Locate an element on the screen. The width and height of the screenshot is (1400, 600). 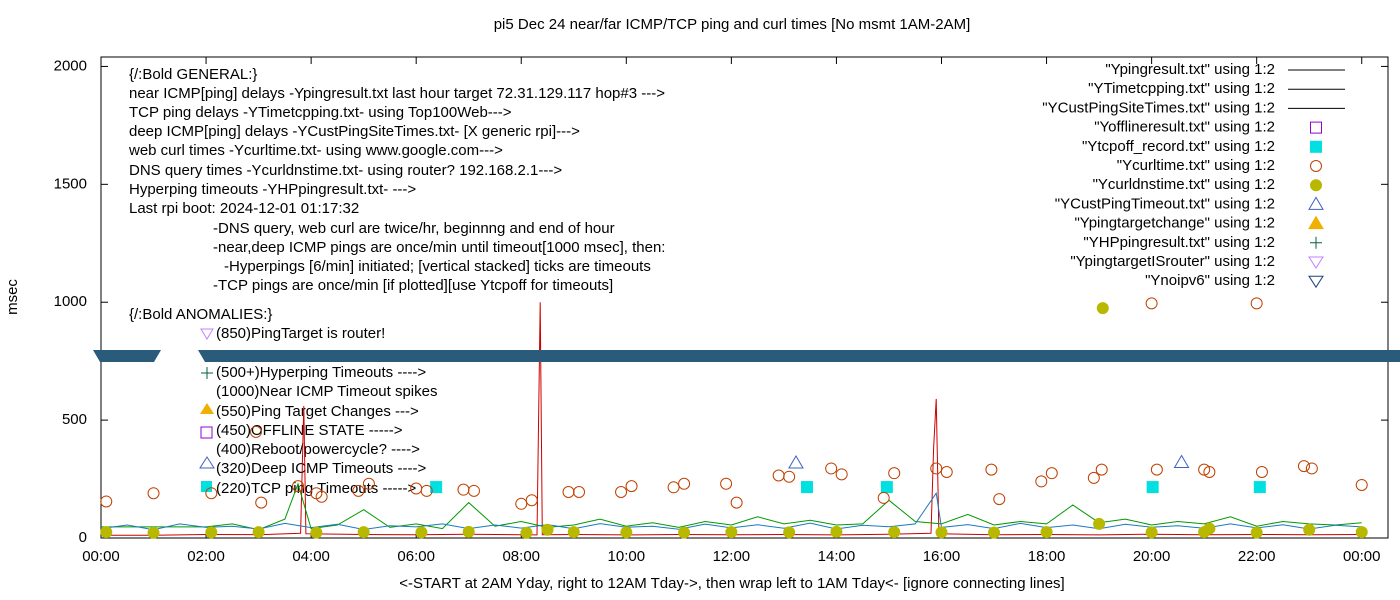
x-tick-label: 10:00 is located at coordinates (627, 556).